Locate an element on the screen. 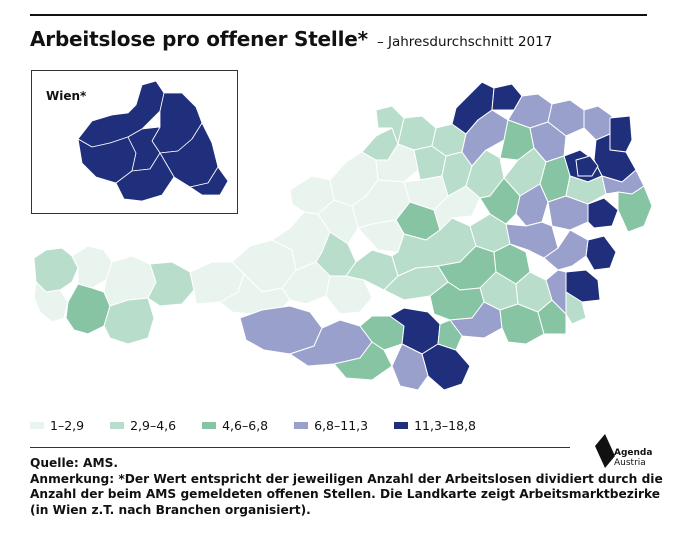  legend-label: 2,9–4,6 is located at coordinates (153, 425).